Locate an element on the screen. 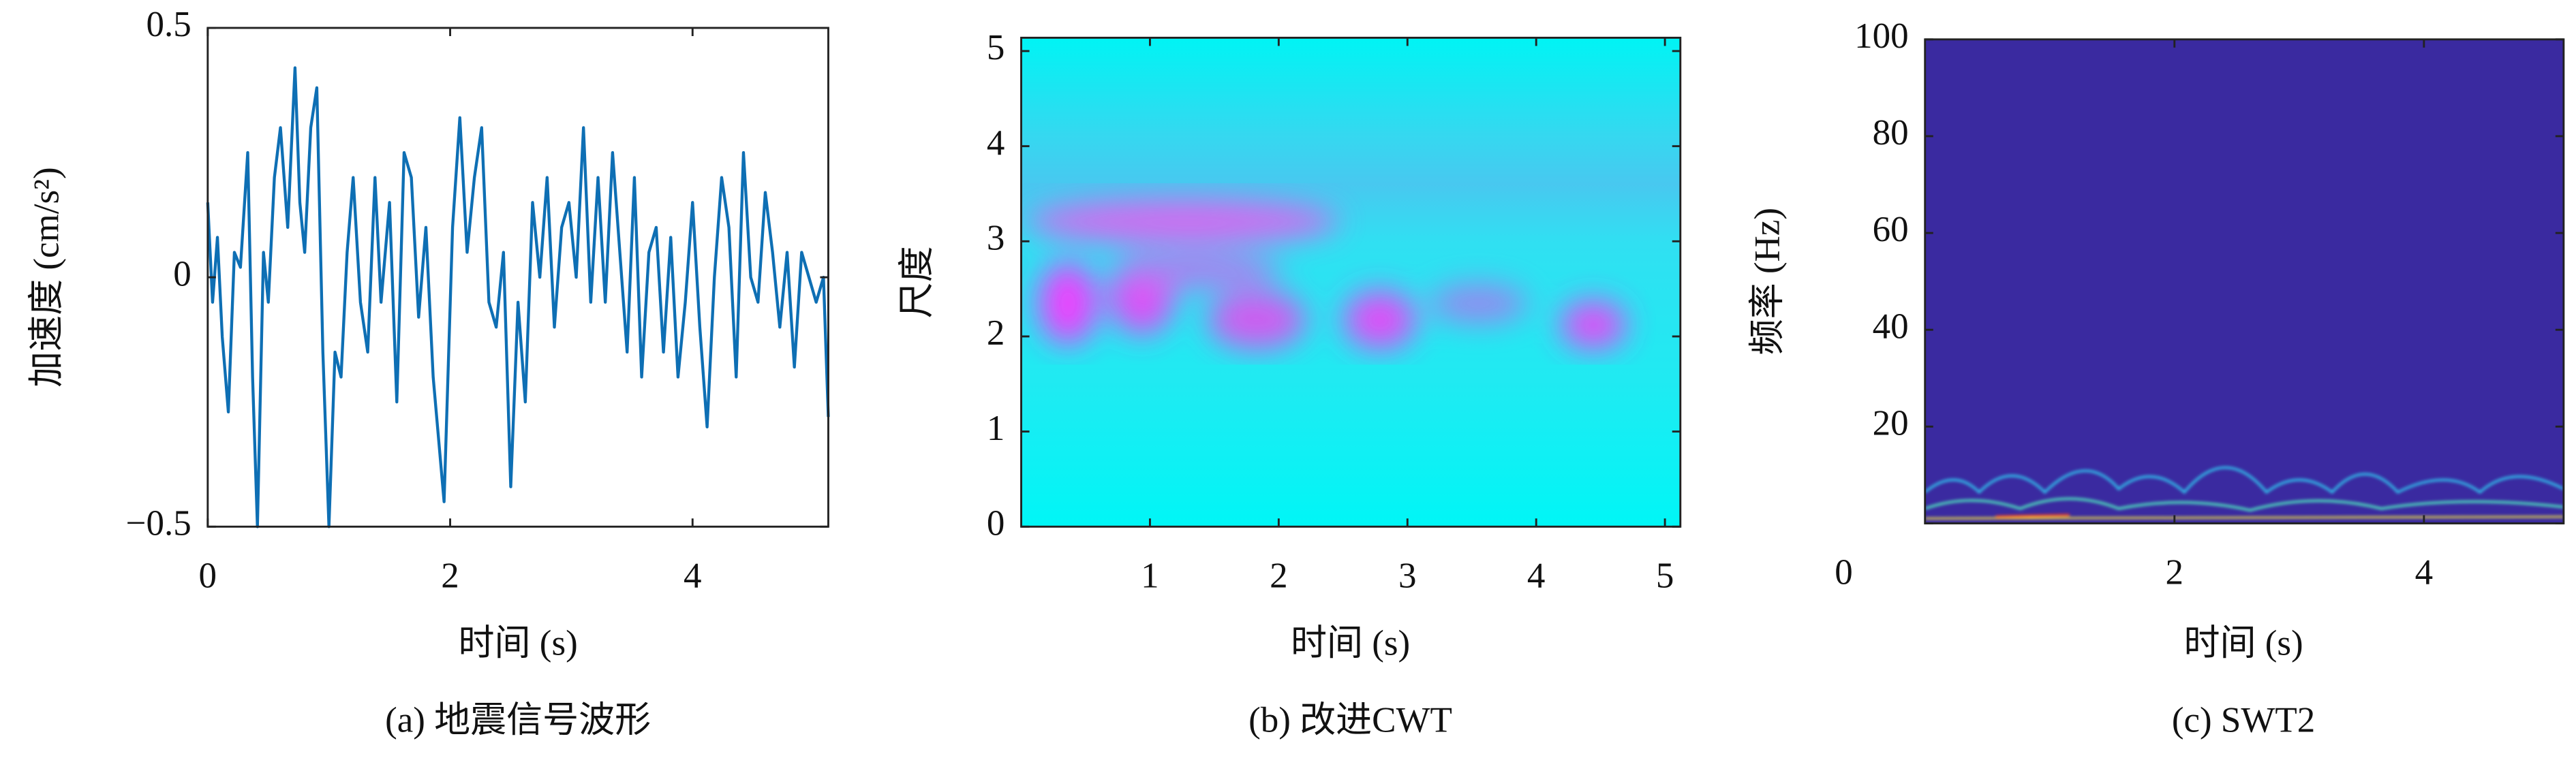  y-tick-label: 40 is located at coordinates (1891, 326).